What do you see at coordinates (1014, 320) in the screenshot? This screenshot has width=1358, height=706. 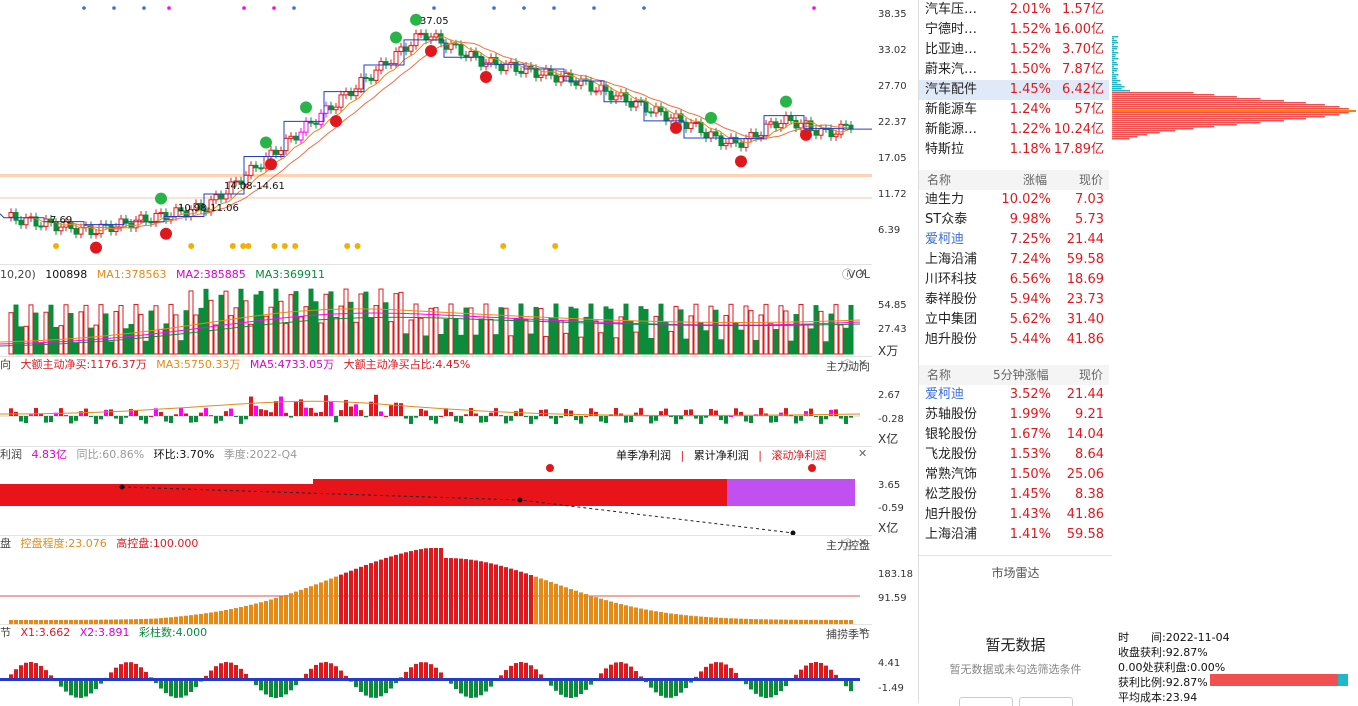 I see `table-row: 立中集团 5.62% 31.40` at bounding box center [1014, 320].